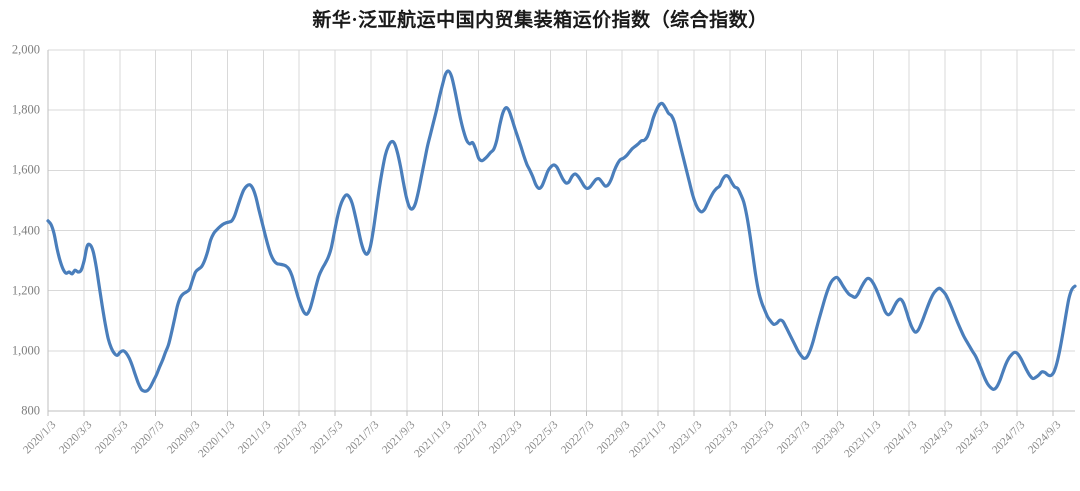 The image size is (1080, 491). What do you see at coordinates (25, 109) in the screenshot?
I see `y-axis-tick-label: 1,800` at bounding box center [25, 109].